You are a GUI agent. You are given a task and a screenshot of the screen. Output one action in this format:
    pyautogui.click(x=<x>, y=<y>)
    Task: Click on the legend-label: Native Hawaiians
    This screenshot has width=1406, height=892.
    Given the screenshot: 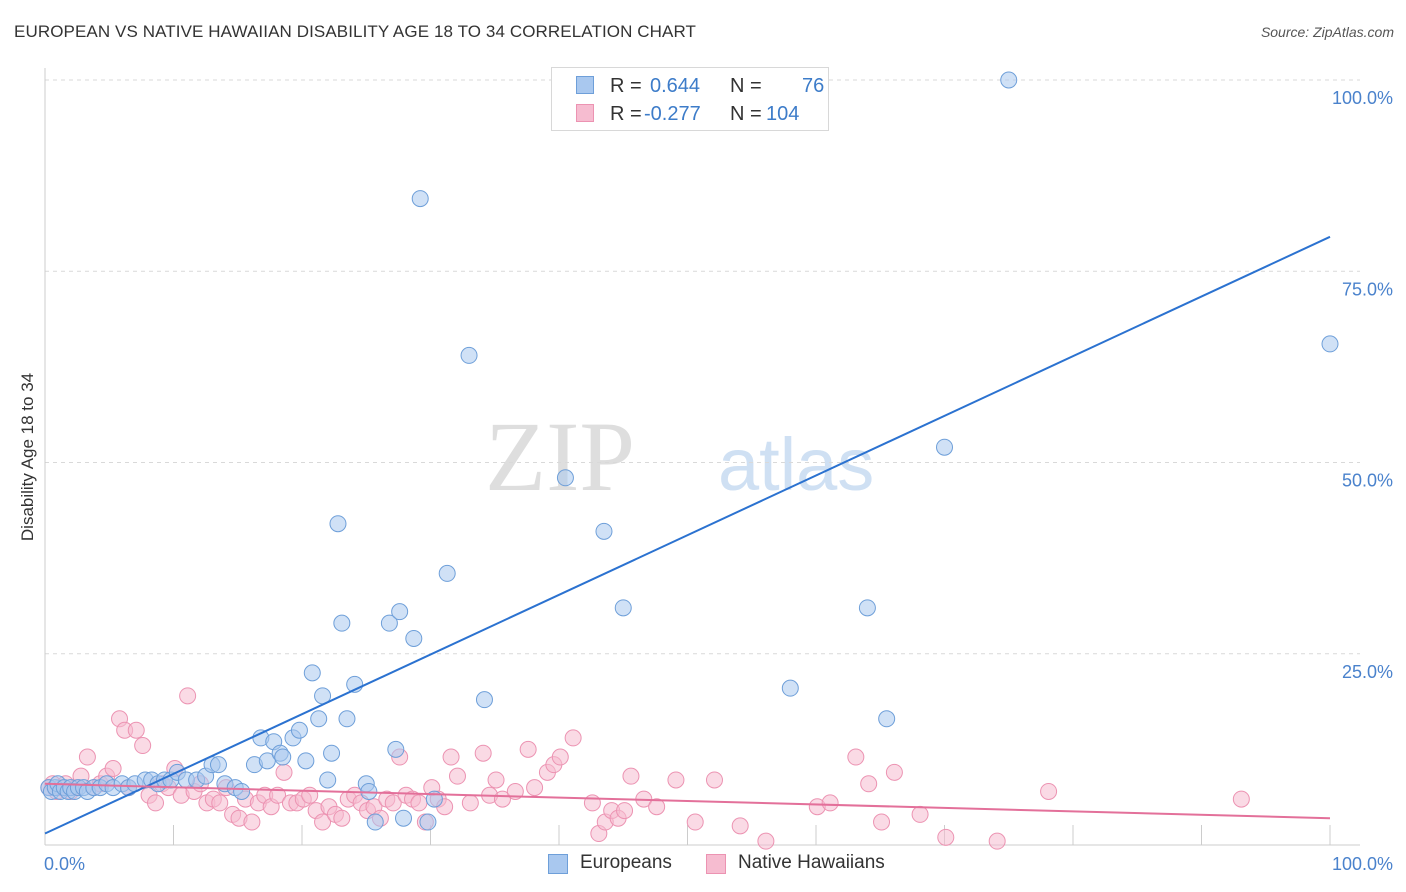 What is the action you would take?
    pyautogui.click(x=811, y=862)
    